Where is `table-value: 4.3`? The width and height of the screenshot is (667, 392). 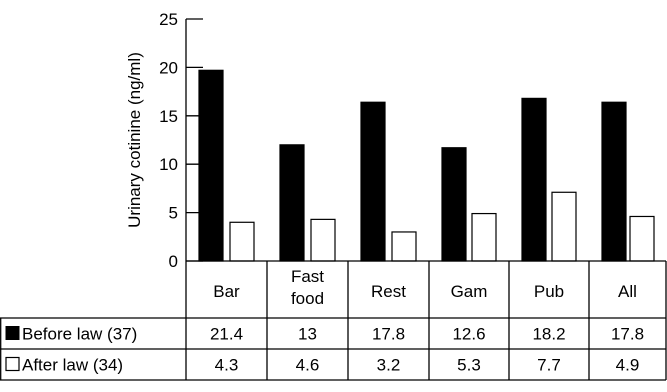 table-value: 4.3 is located at coordinates (227, 365).